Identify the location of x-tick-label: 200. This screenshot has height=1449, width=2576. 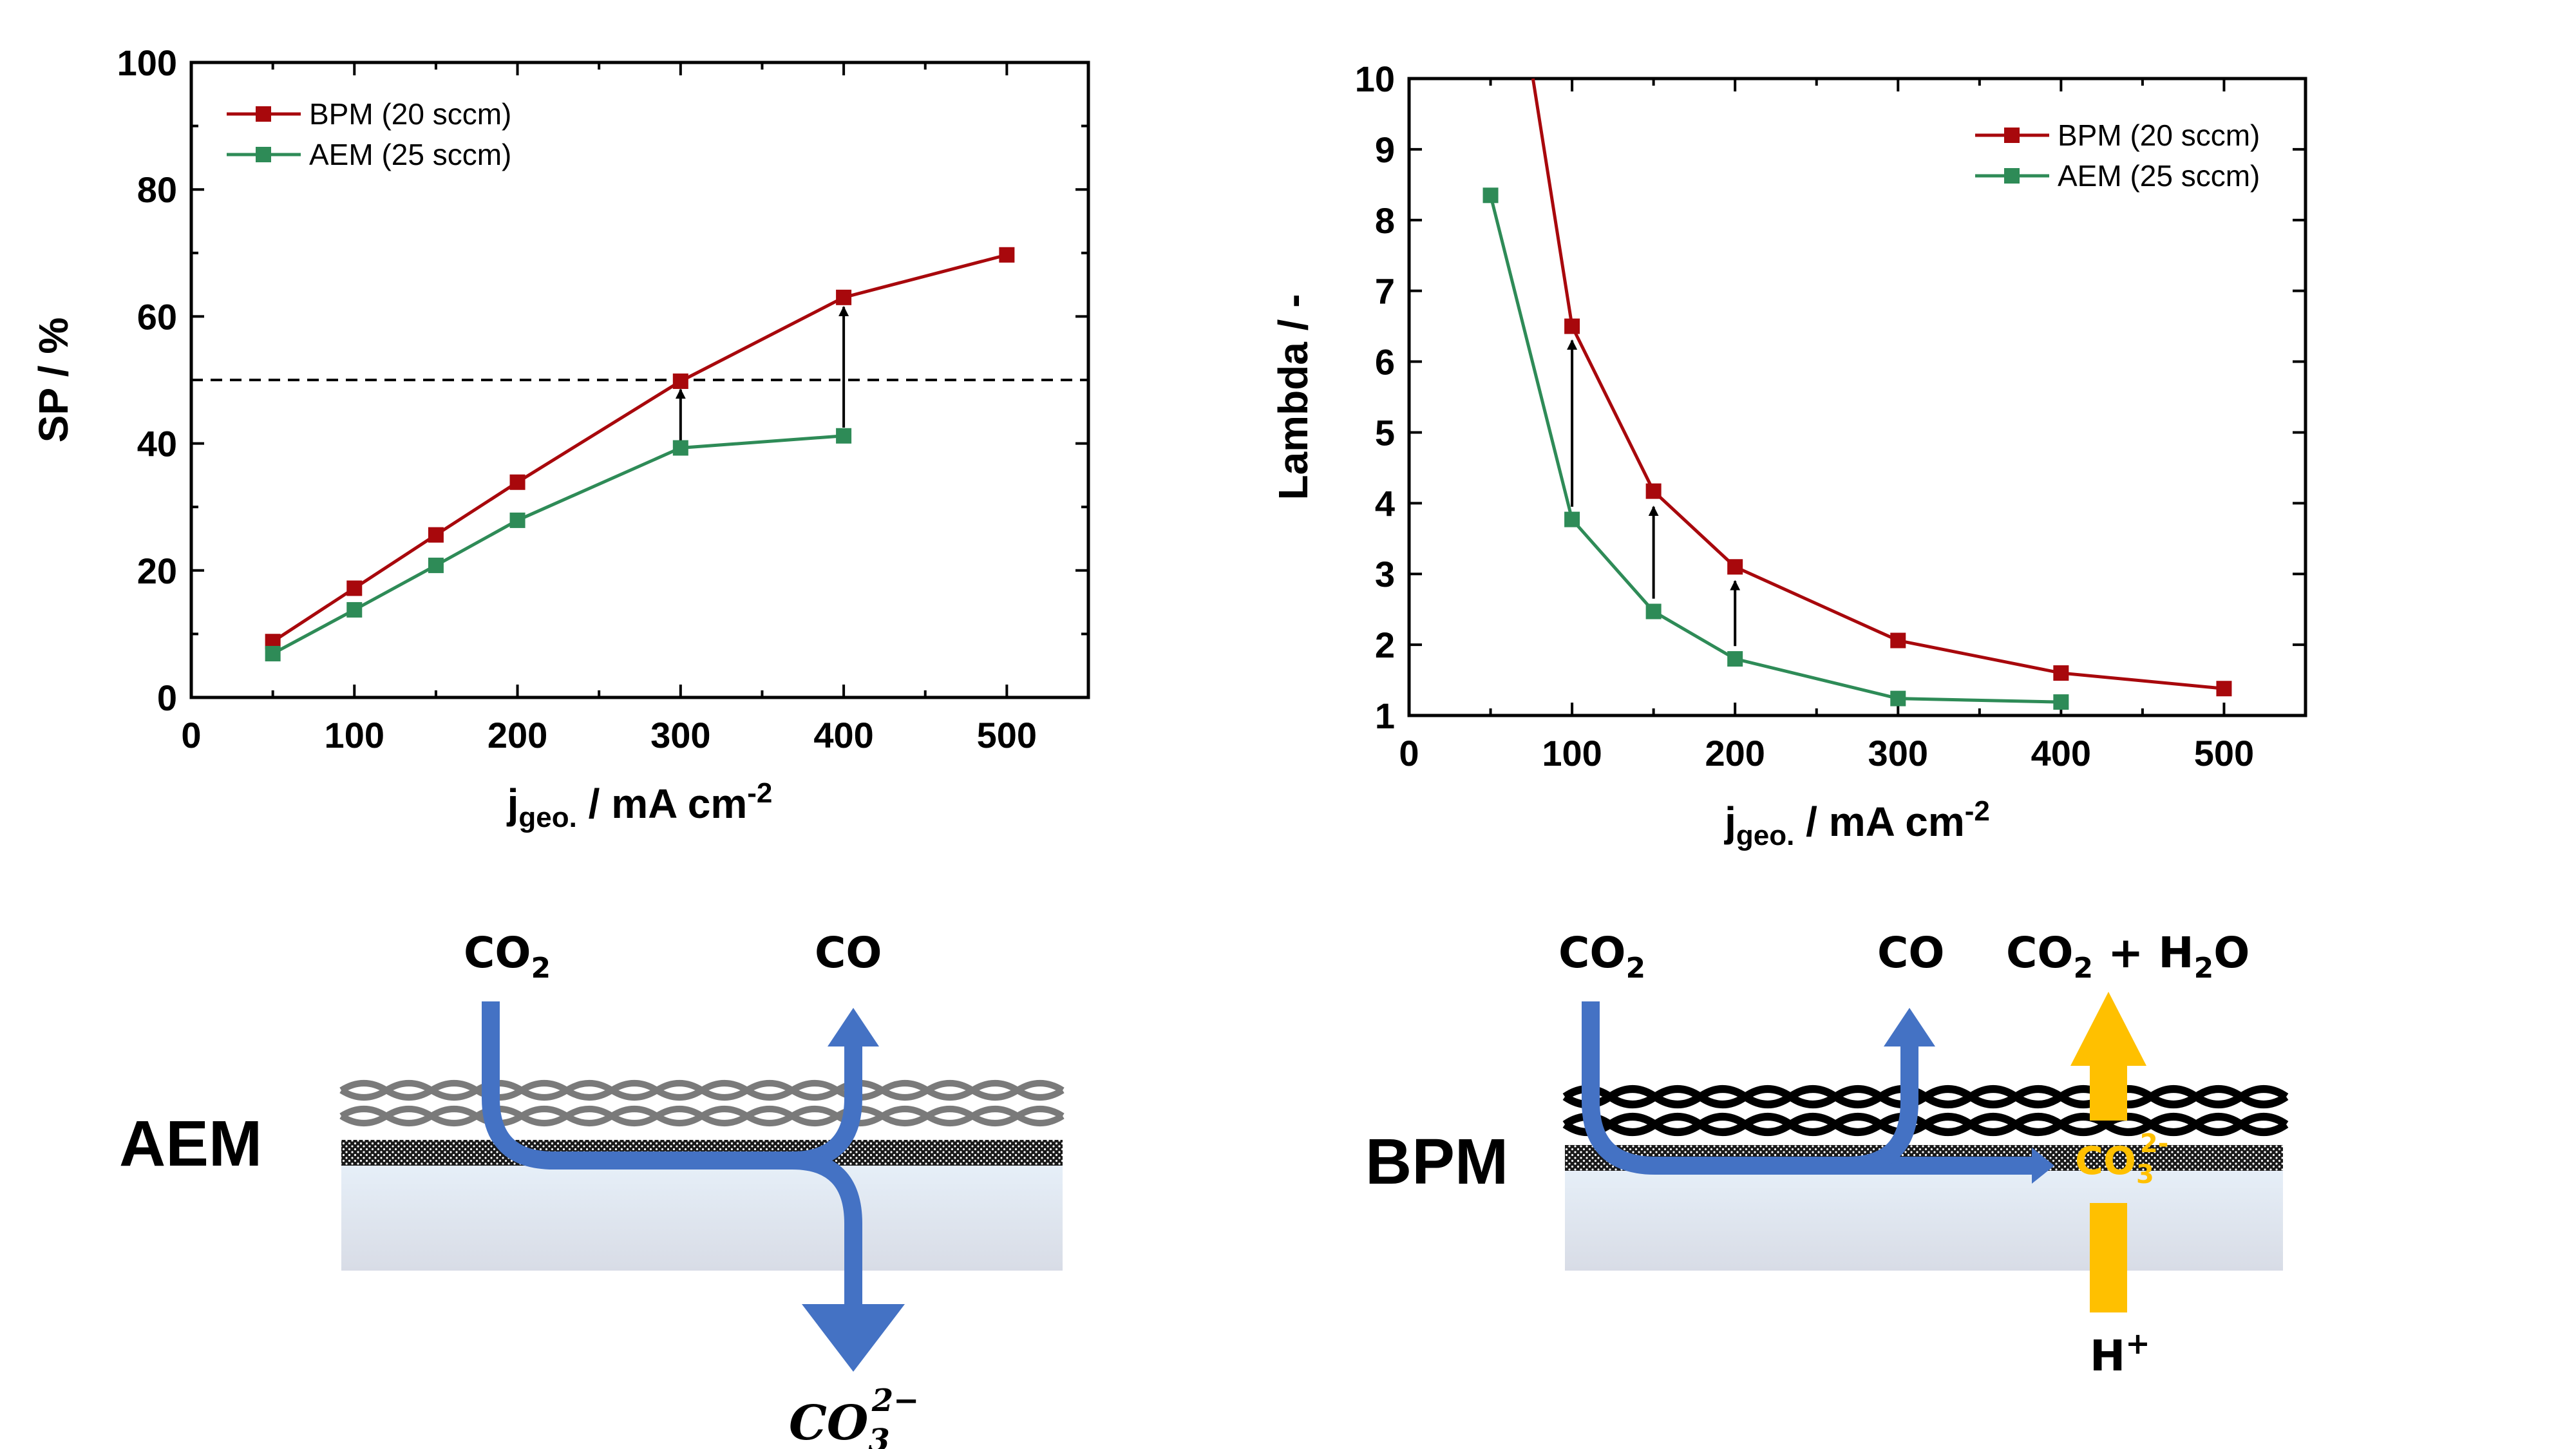
(517, 735).